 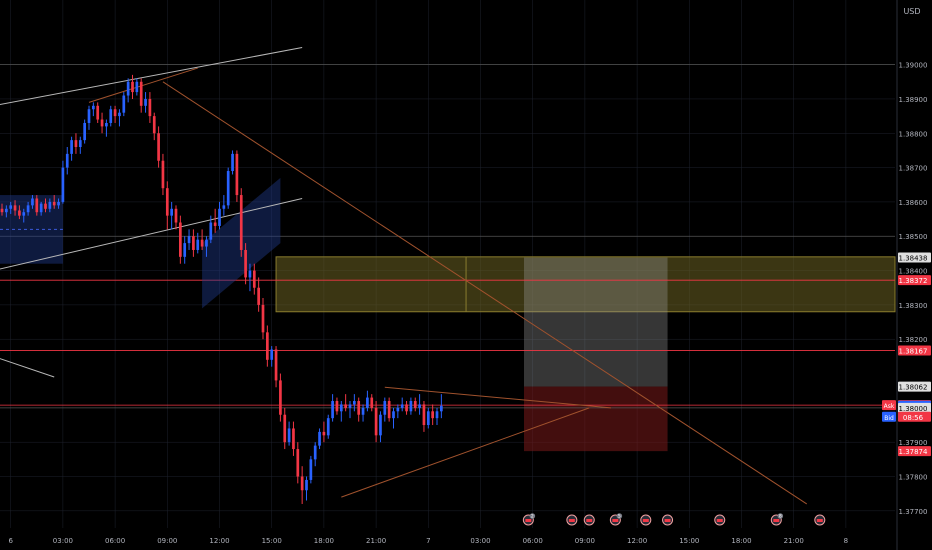 What do you see at coordinates (889, 405) in the screenshot?
I see `ask-badge` at bounding box center [889, 405].